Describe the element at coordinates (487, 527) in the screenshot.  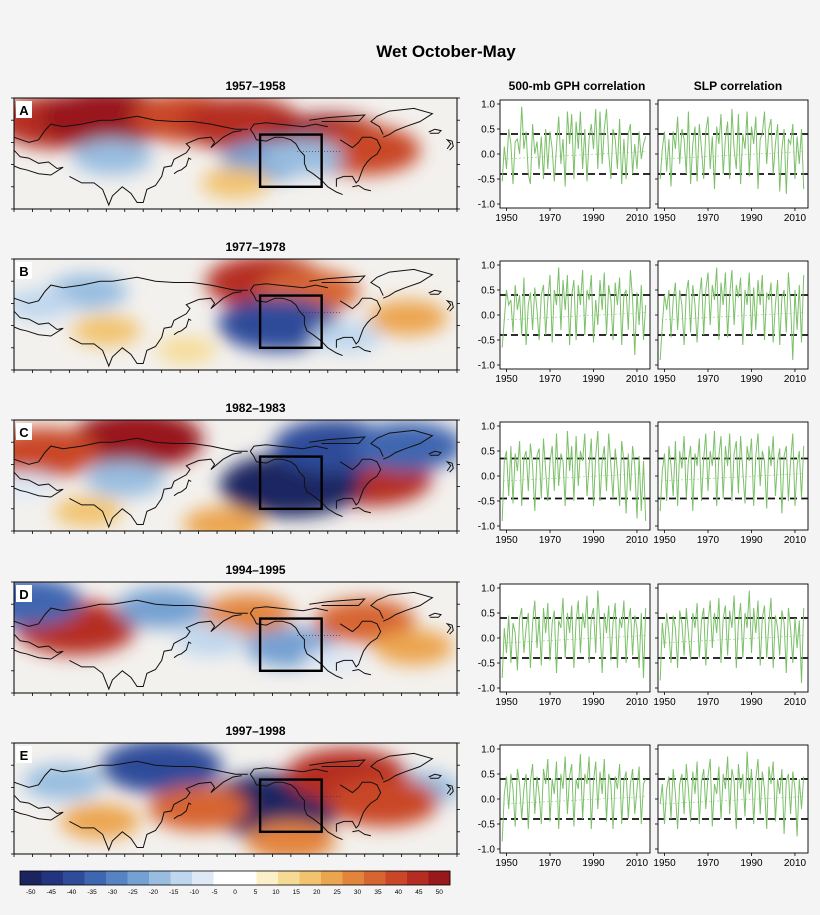
I see `y-tick-label: -1.0` at that location.